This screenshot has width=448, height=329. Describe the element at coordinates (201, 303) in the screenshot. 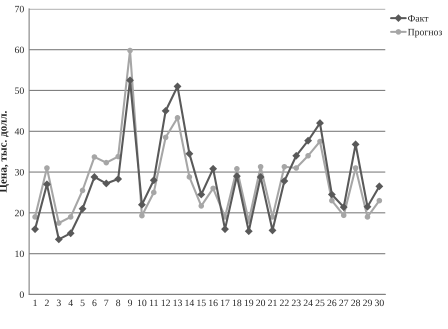

I see `x-tick-label: 15` at that location.